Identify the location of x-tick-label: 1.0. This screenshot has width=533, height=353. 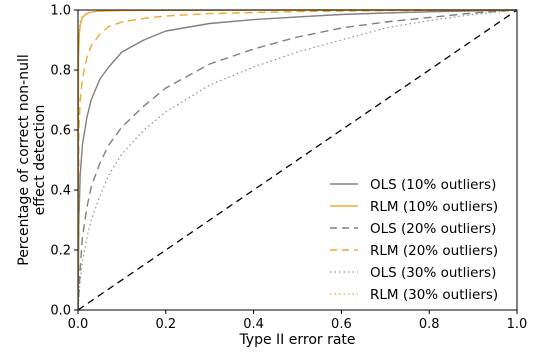
(517, 324).